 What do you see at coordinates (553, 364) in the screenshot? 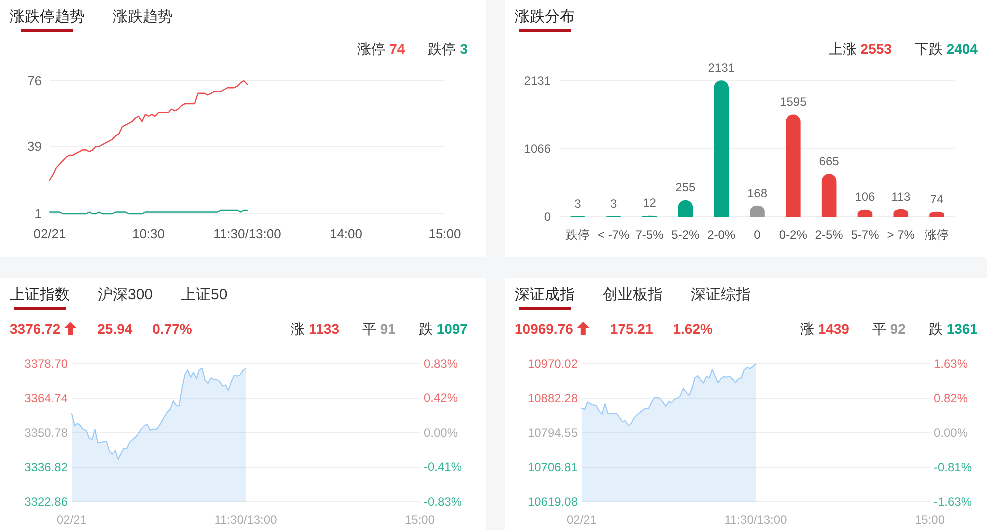
I see `y-tick-label: 10970.02` at bounding box center [553, 364].